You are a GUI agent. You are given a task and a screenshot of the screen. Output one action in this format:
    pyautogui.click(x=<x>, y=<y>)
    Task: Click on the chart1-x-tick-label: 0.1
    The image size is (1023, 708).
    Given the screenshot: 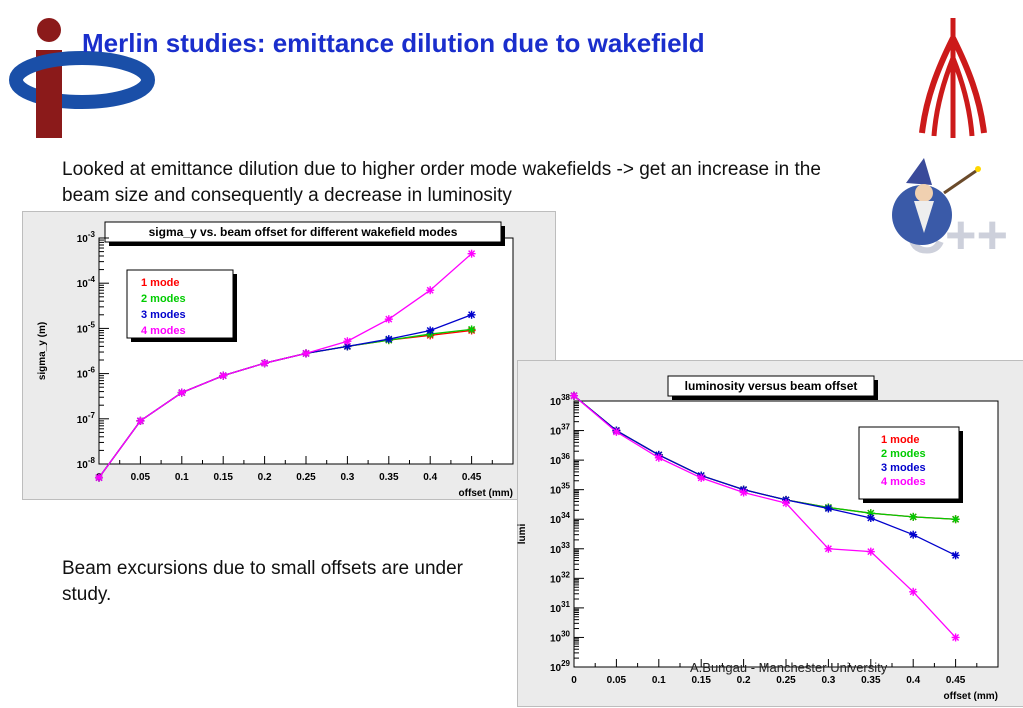 What is the action you would take?
    pyautogui.click(x=182, y=477)
    